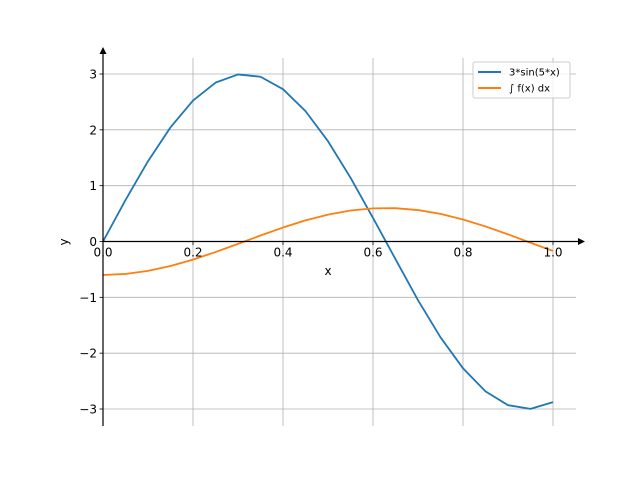 The width and height of the screenshot is (640, 480). What do you see at coordinates (93, 186) in the screenshot?
I see `y-tick-label: 1` at bounding box center [93, 186].